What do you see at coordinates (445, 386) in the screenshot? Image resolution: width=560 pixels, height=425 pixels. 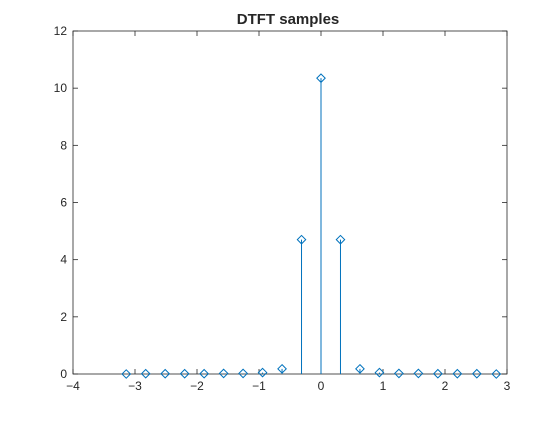 I see `x-tick-label: 2` at bounding box center [445, 386].